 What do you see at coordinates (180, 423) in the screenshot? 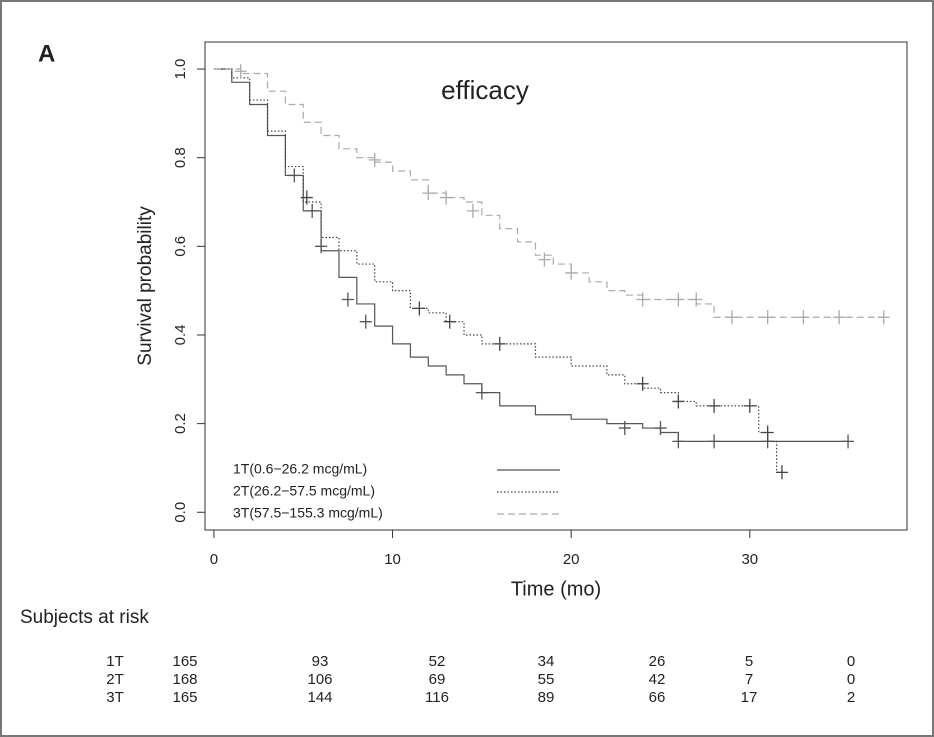
I see `y-tick-label: 0.2` at bounding box center [180, 423].